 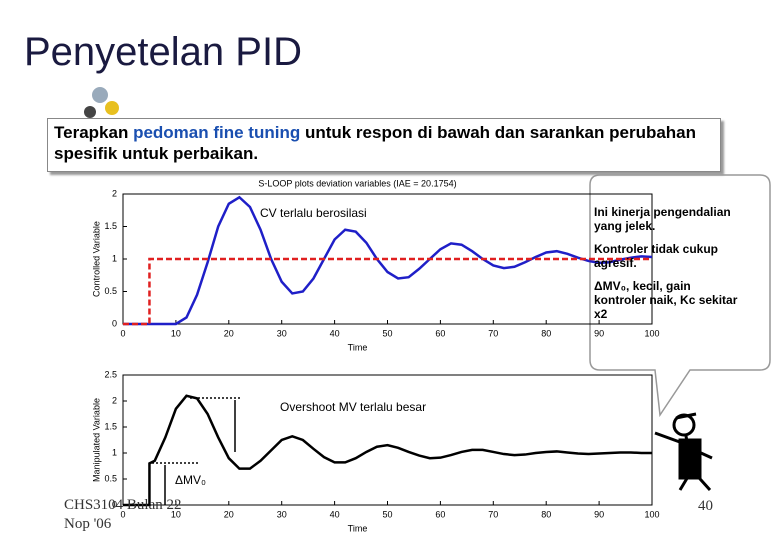 I want to click on annotation: Overshoot MV terlalu besar, so click(x=353, y=407).